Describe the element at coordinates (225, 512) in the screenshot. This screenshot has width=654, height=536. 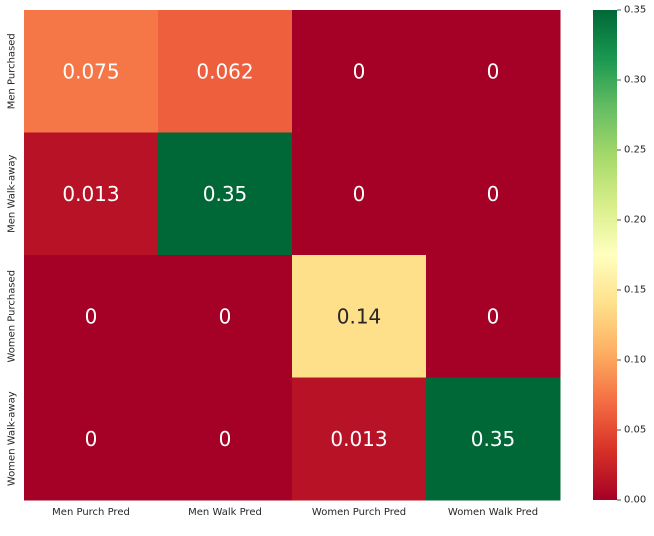
I see `x-tick-label: Men Walk Pred` at that location.